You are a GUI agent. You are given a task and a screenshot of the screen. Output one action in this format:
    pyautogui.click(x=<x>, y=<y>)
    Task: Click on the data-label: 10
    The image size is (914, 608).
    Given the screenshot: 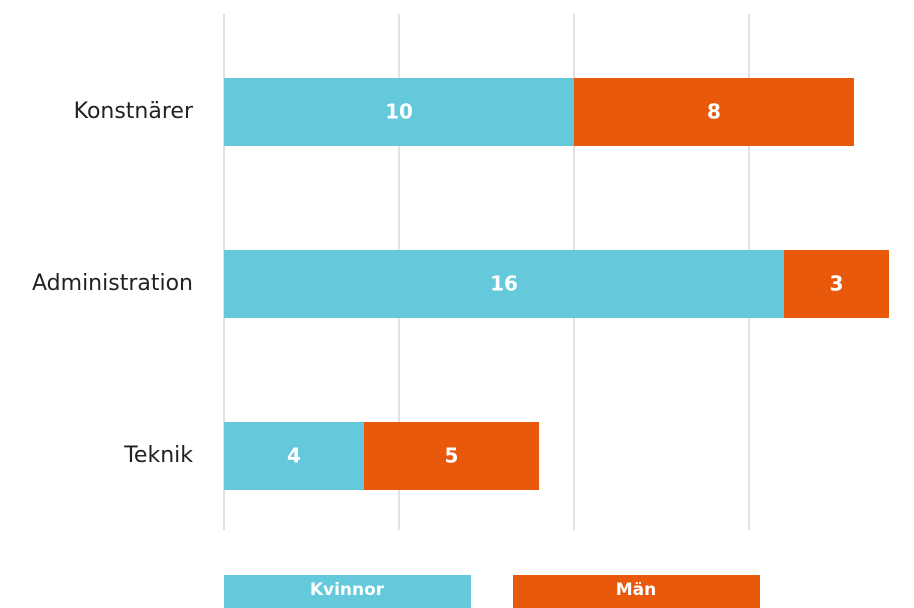 What is the action you would take?
    pyautogui.click(x=399, y=112)
    